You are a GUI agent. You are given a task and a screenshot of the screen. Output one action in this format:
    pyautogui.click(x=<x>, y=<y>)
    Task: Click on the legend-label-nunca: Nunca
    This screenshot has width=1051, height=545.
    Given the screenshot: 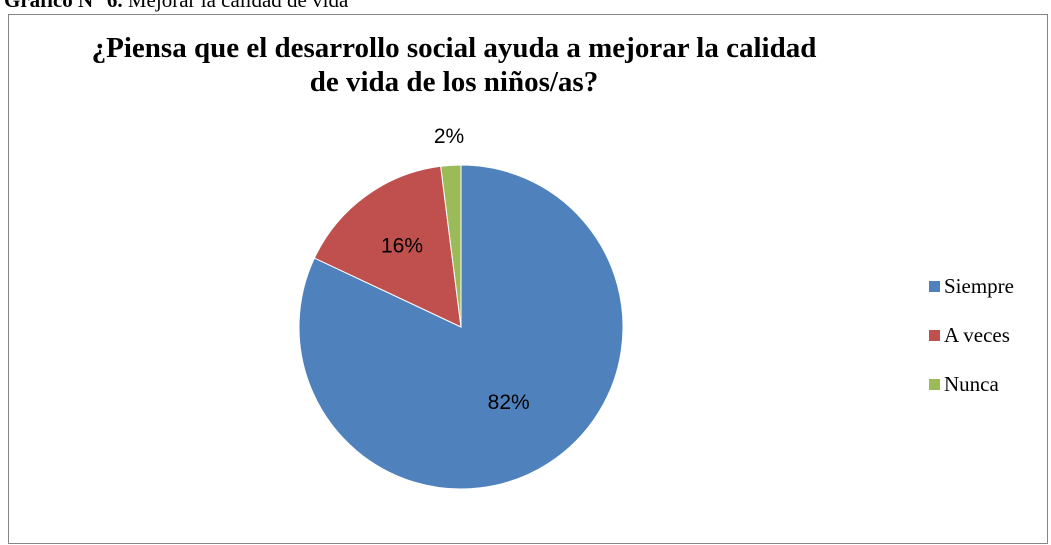 What is the action you would take?
    pyautogui.click(x=971, y=383)
    